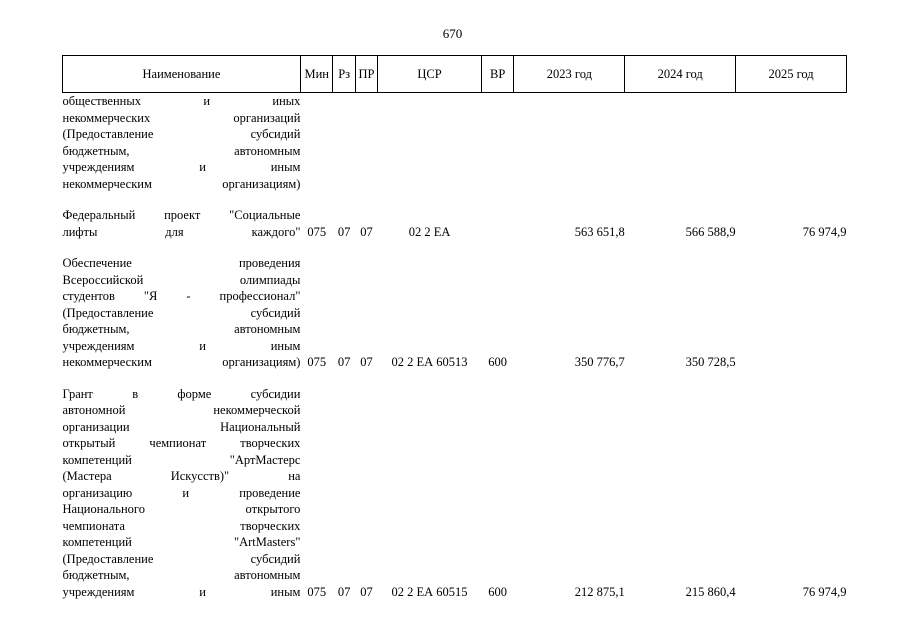 This screenshot has width=905, height=640. What do you see at coordinates (569, 143) in the screenshot?
I see `cell-y2023` at bounding box center [569, 143].